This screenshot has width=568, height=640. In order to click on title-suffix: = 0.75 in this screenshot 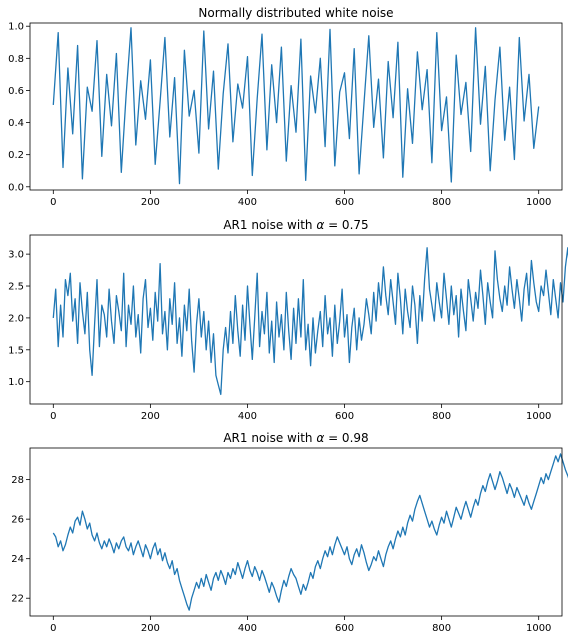, I will do `click(346, 225)`.